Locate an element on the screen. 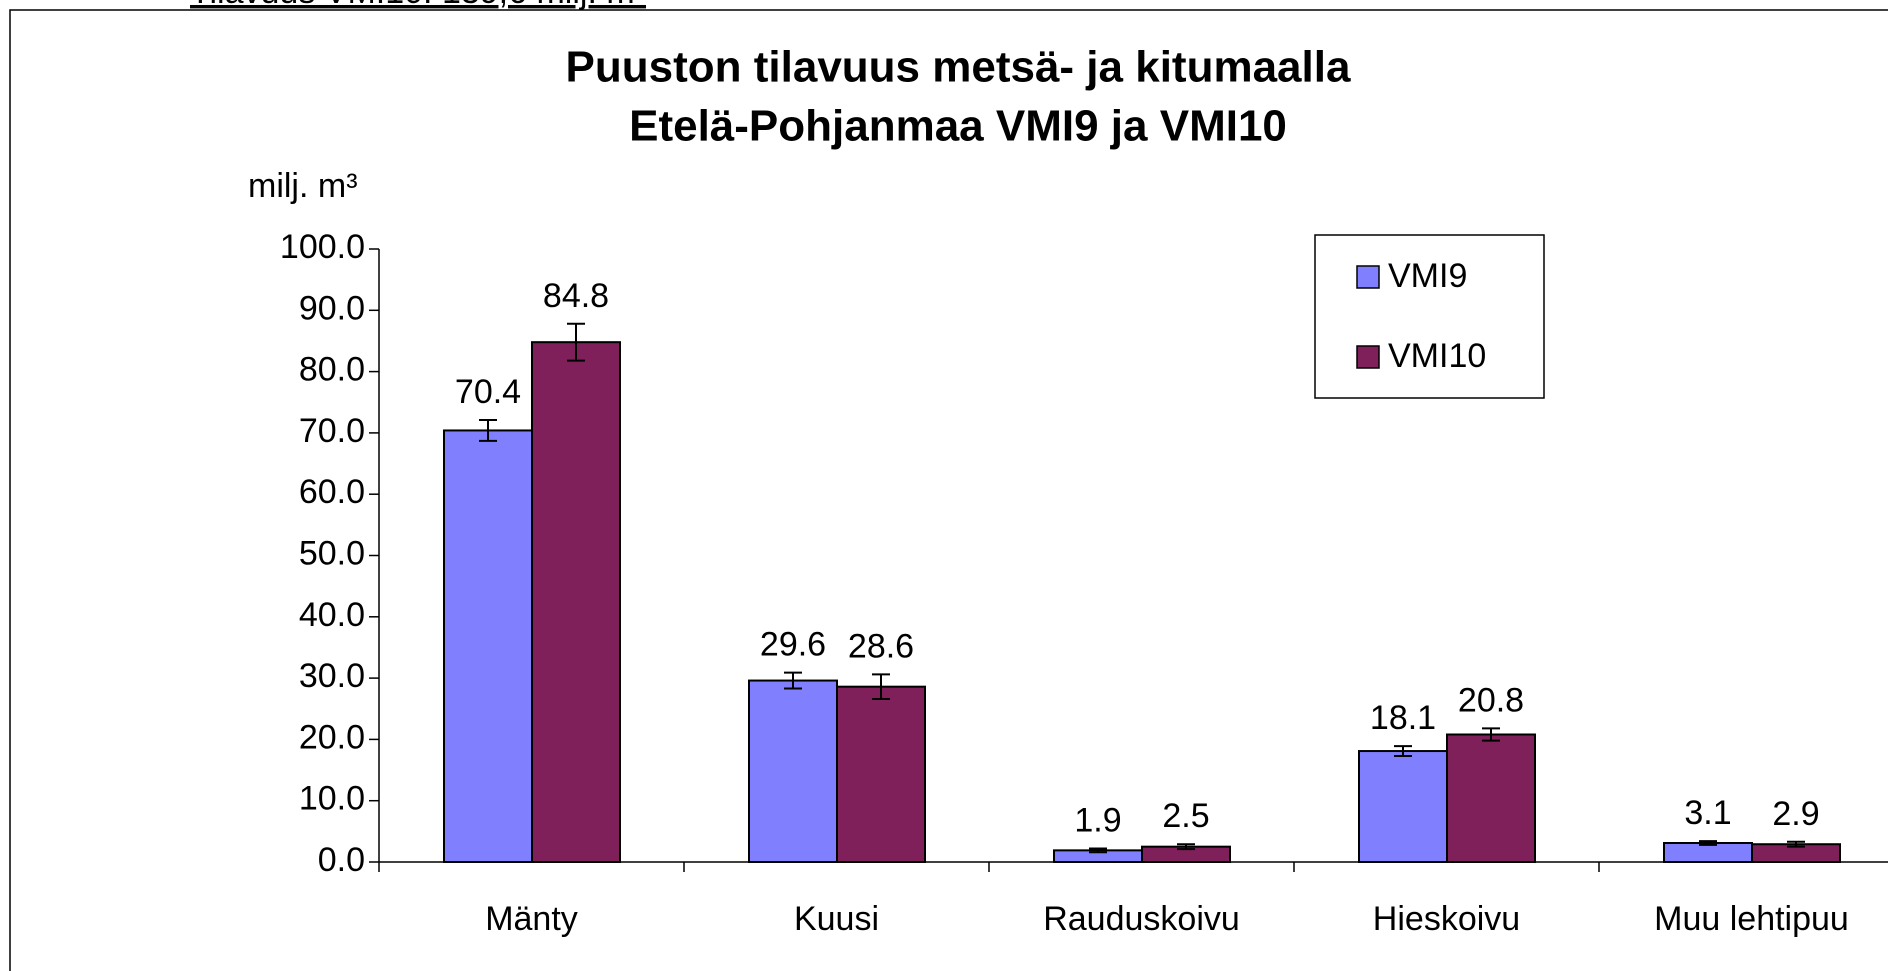  x-tick-label: Rauduskoivu is located at coordinates (1141, 919).